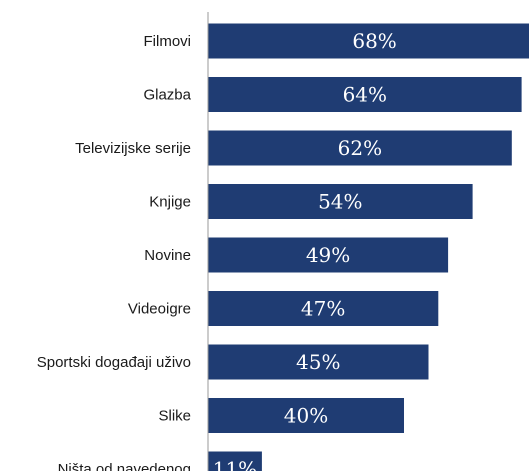 The height and width of the screenshot is (471, 529). Describe the element at coordinates (133, 148) in the screenshot. I see `category-label: Televizijske serije` at that location.